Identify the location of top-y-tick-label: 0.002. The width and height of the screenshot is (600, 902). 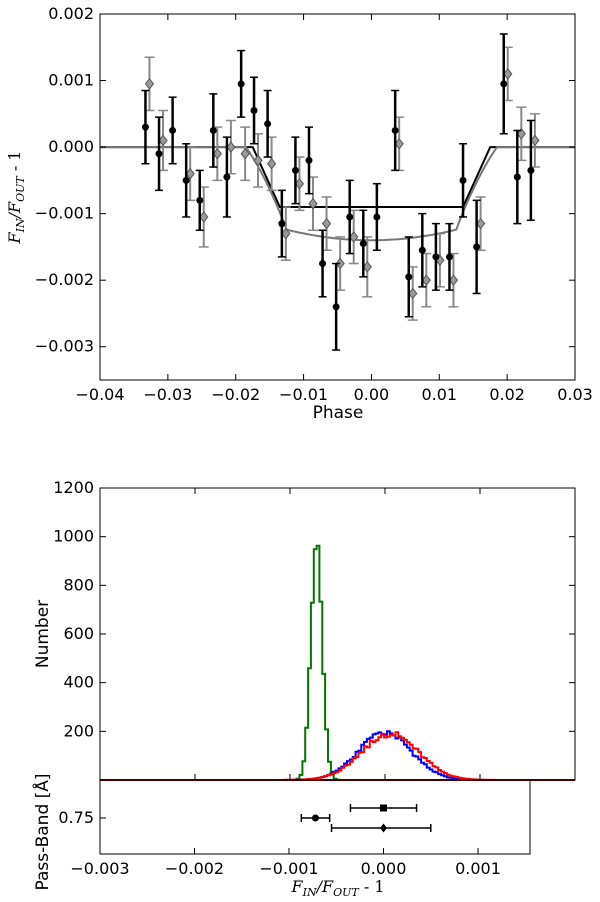
(71, 13).